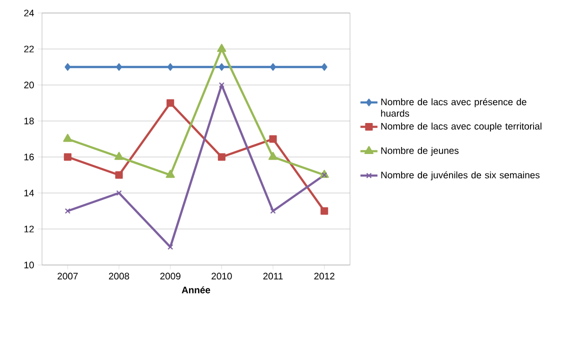 This screenshot has width=577, height=337. Describe the element at coordinates (196, 290) in the screenshot. I see `x-axis-title: Année` at that location.